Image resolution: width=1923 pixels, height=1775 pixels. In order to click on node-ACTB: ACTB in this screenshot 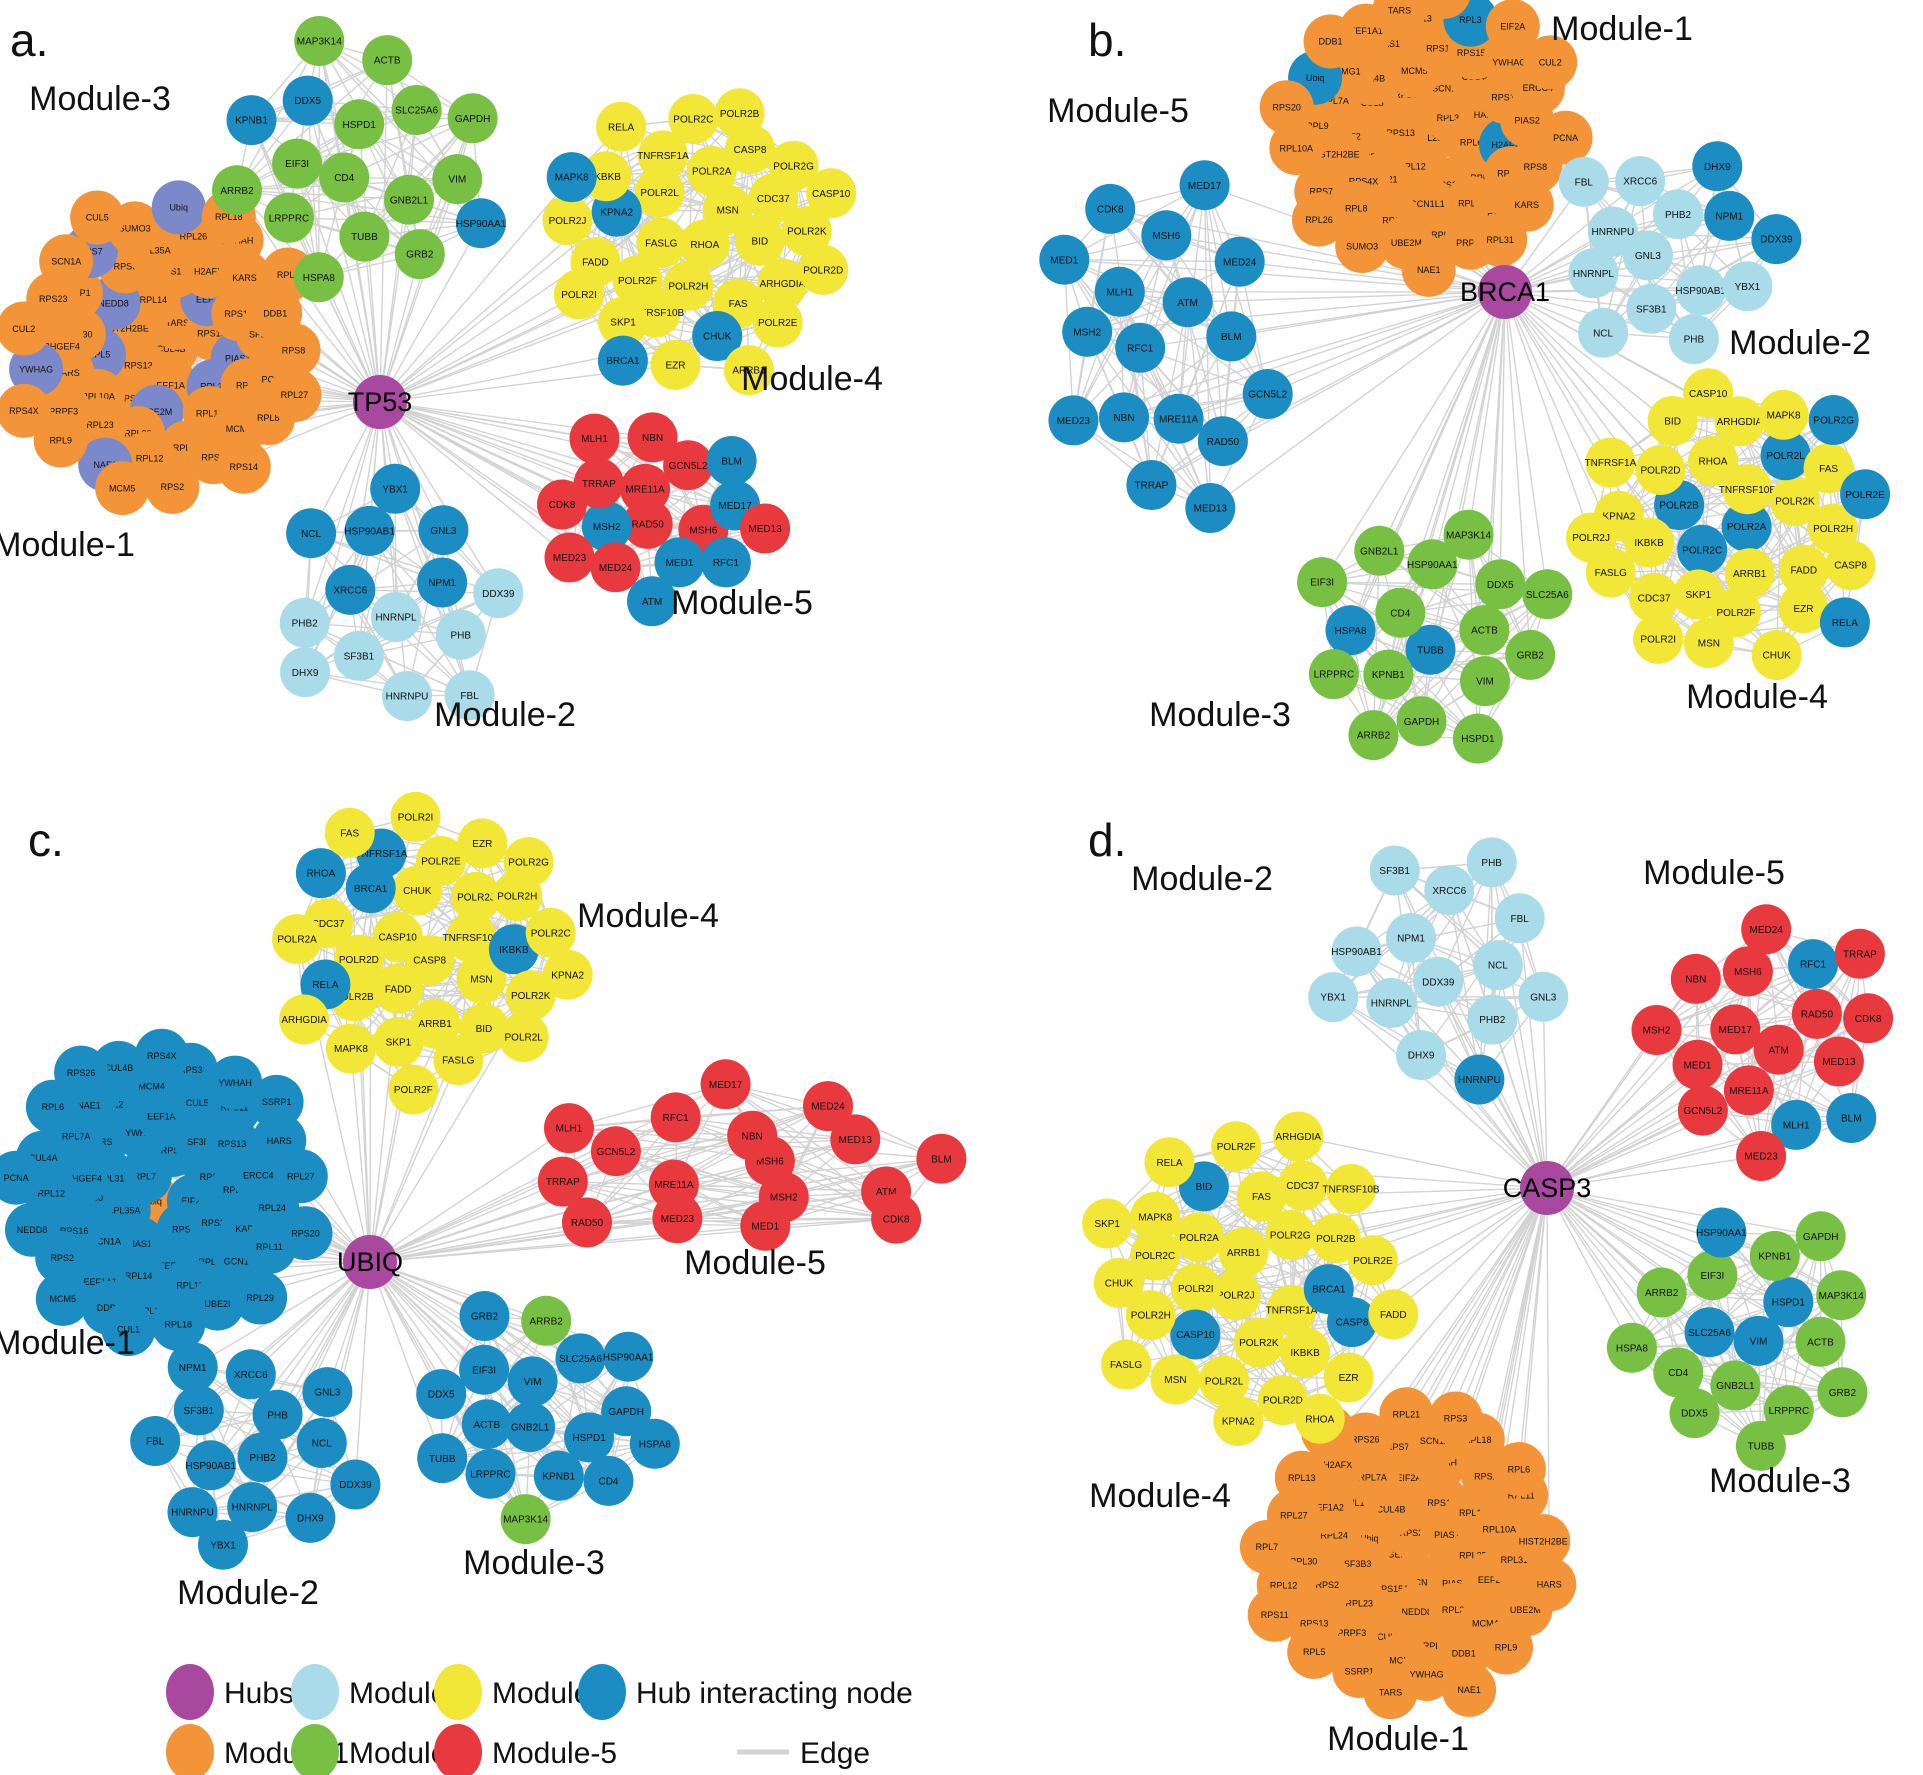, I will do `click(1820, 1341)`.